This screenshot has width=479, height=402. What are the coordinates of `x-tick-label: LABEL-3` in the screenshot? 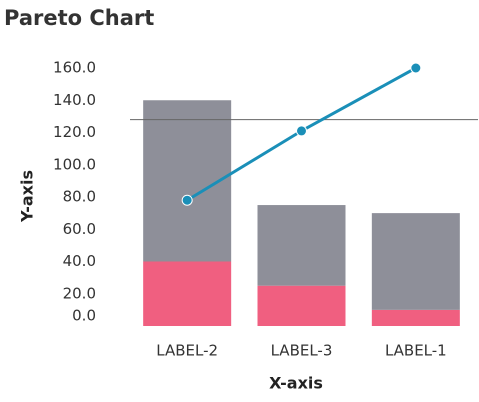 It's located at (302, 351).